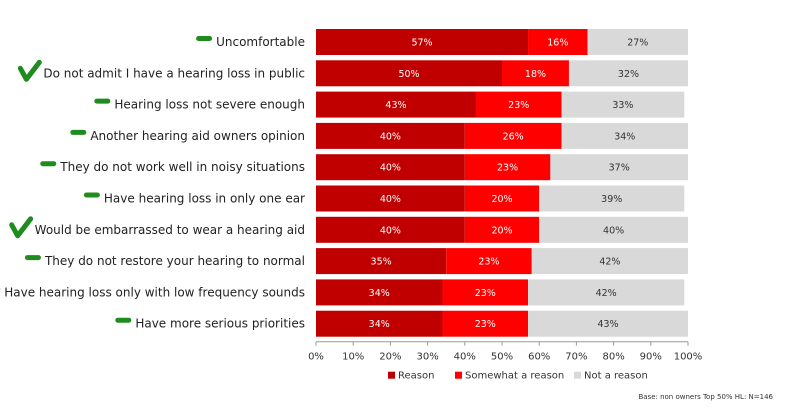  What do you see at coordinates (576, 357) in the screenshot?
I see `x-tick-label: 70%` at bounding box center [576, 357].